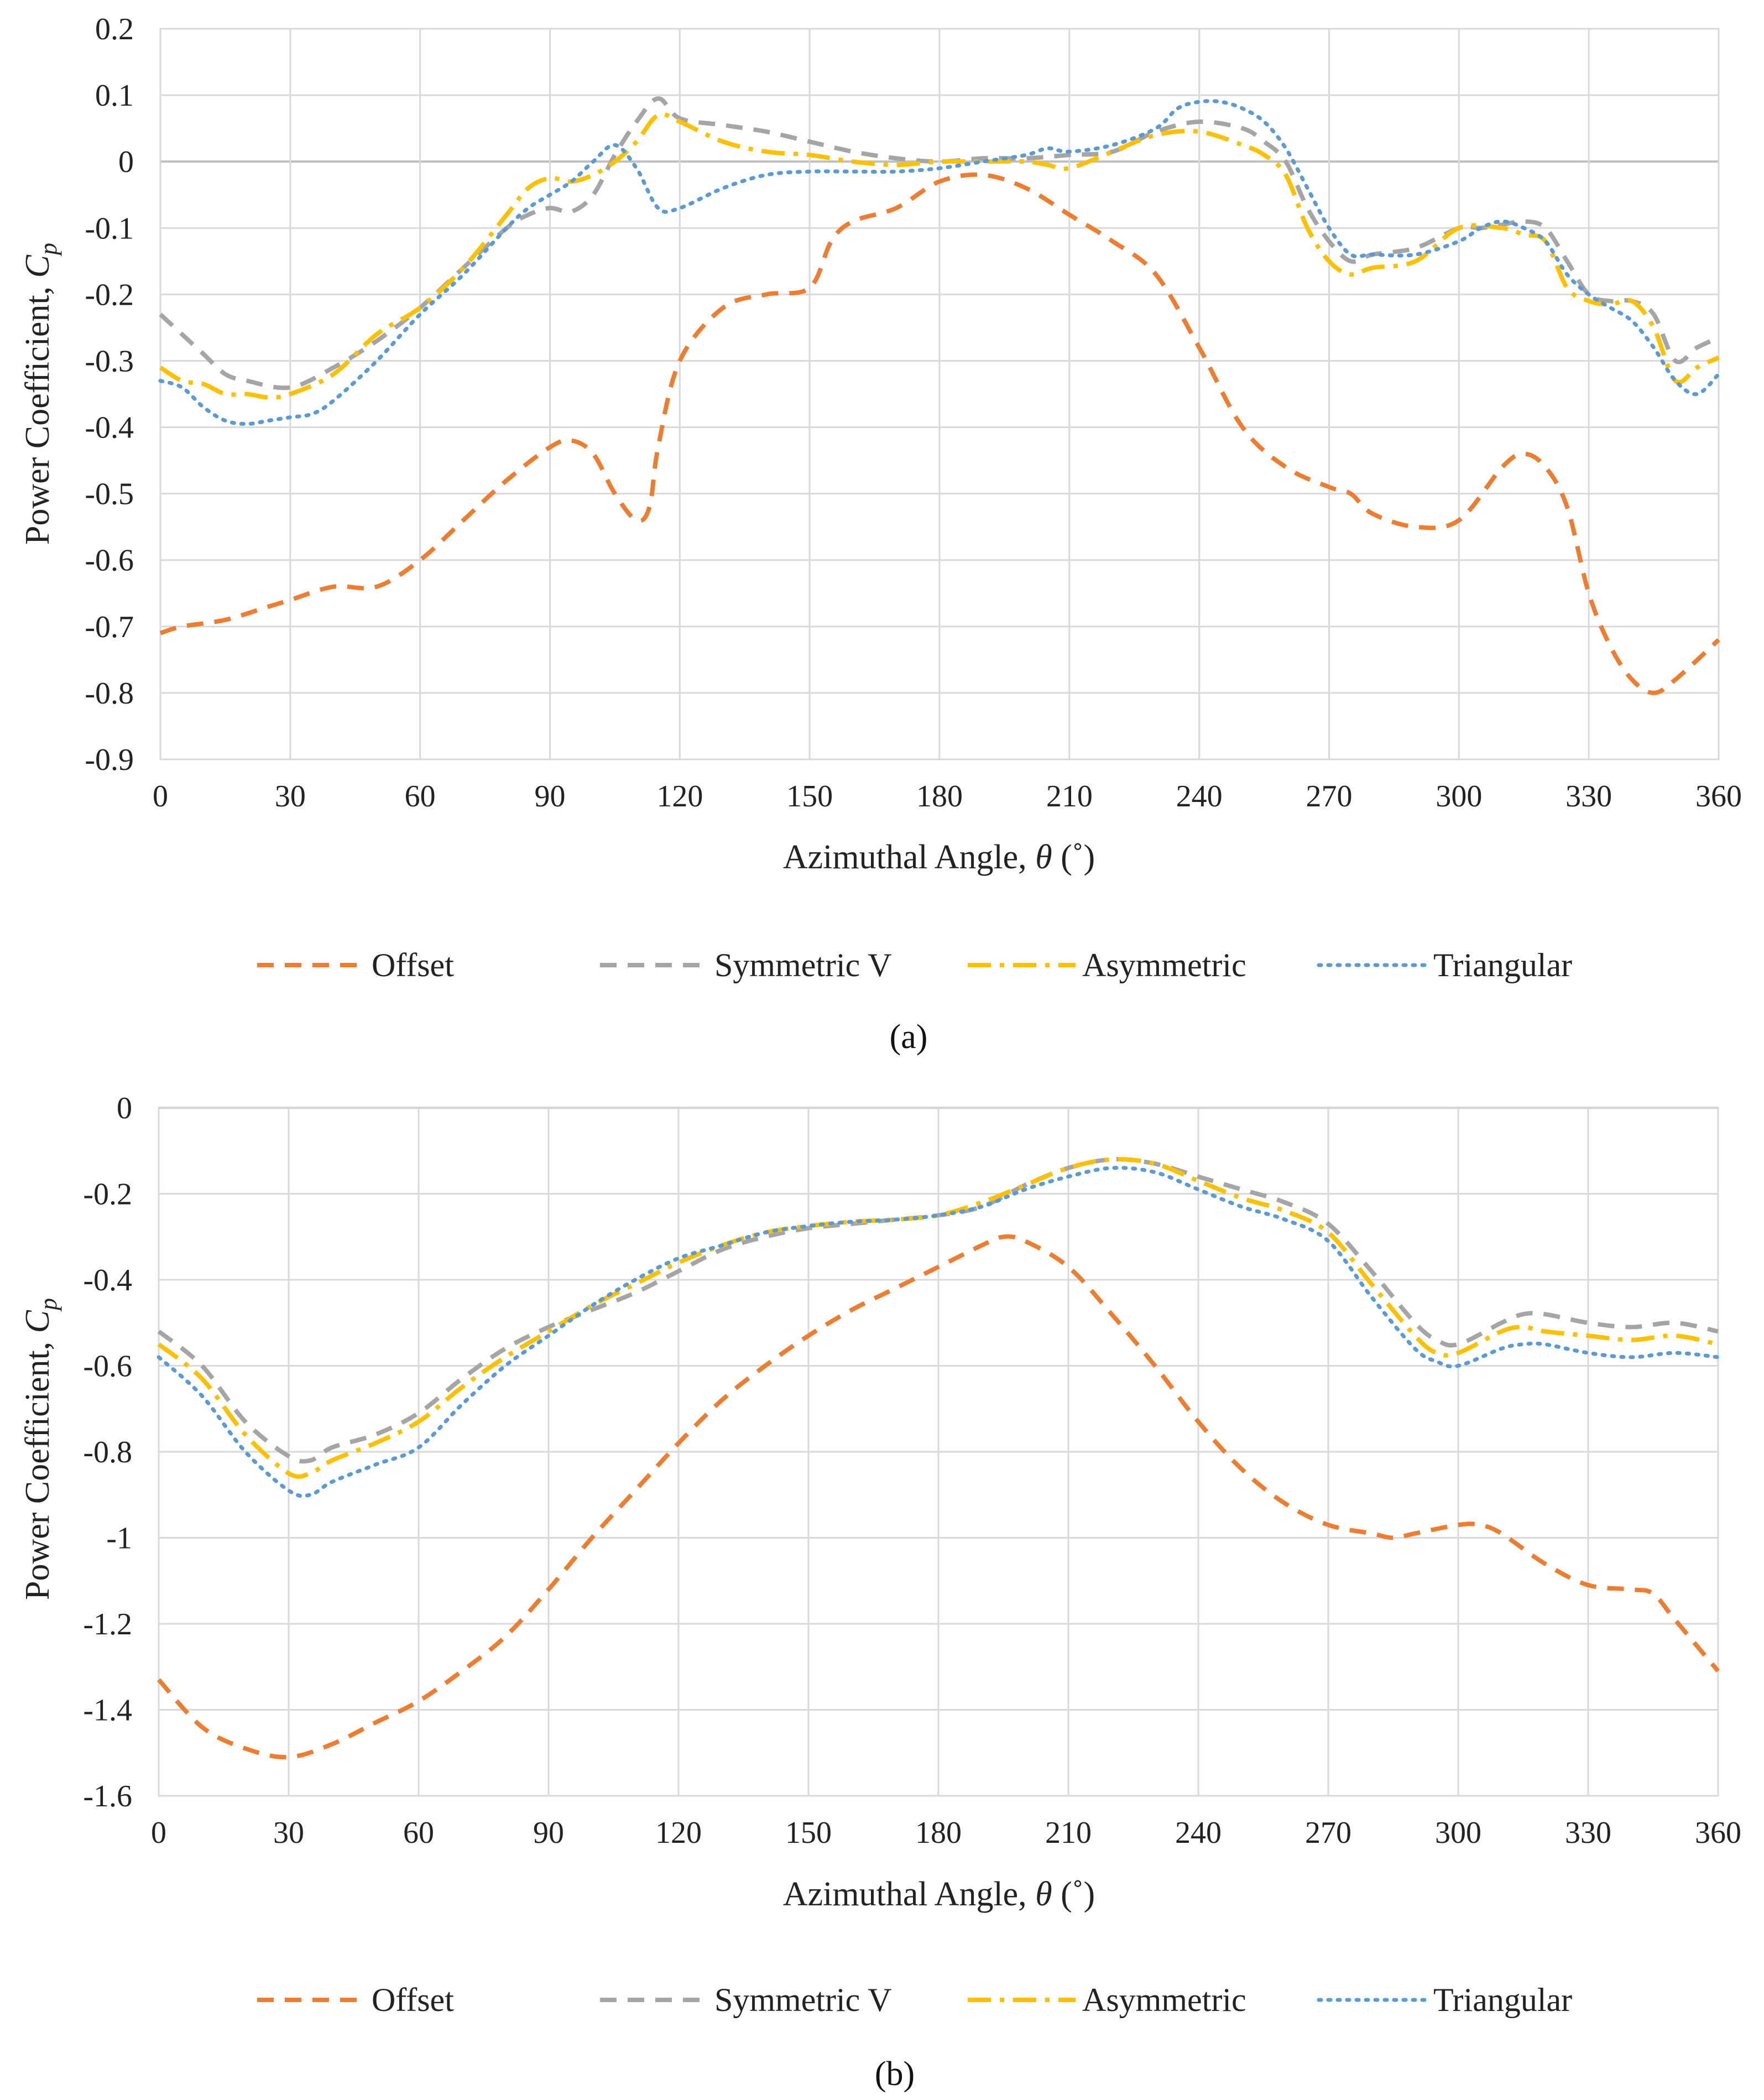 Image resolution: width=1764 pixels, height=2100 pixels. What do you see at coordinates (107, 1796) in the screenshot?
I see `y-tick-label: -1.6` at bounding box center [107, 1796].